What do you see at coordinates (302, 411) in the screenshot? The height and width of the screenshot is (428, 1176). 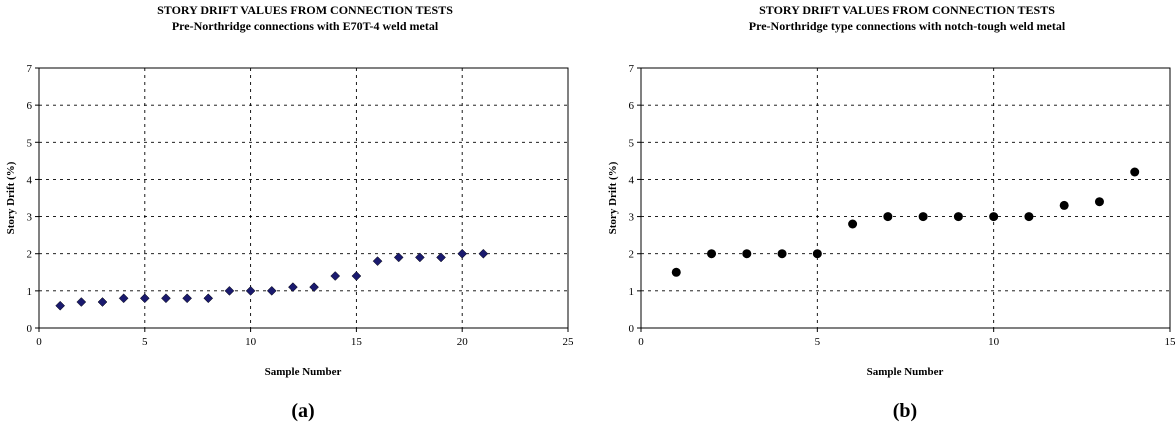 I see `chart-a-caption: (a)` at bounding box center [302, 411].